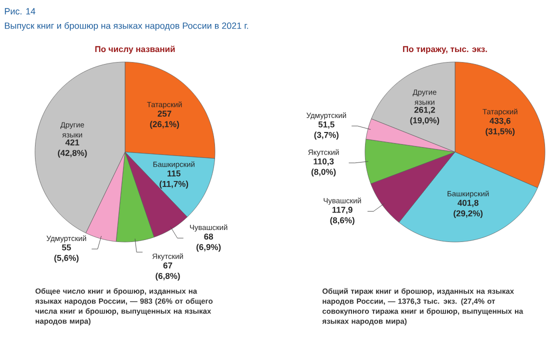  What do you see at coordinates (72, 148) in the screenshot?
I see `data-label: 421 (42,8%)` at bounding box center [72, 148].